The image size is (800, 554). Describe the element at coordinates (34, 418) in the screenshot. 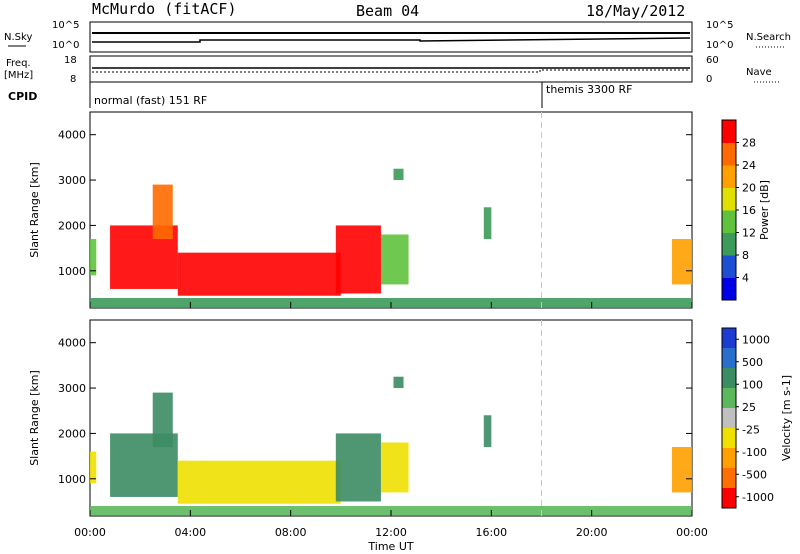

I see `velocity-y-label: Slant Range [km]` at that location.